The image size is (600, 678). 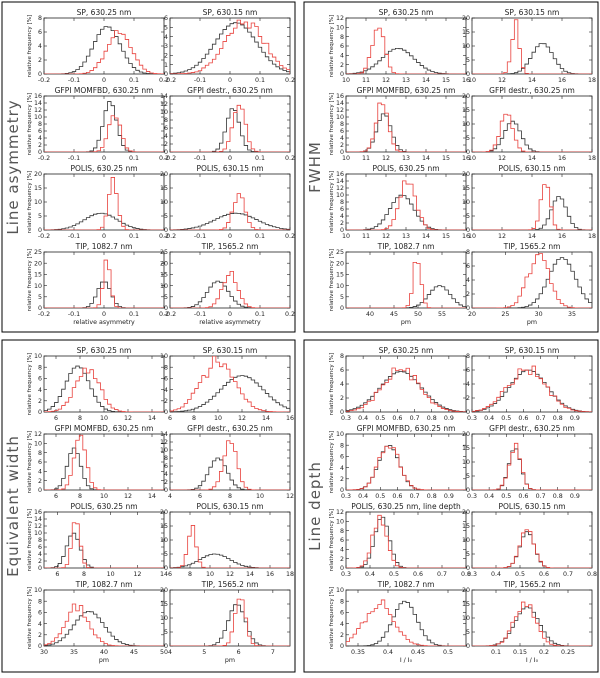 I want to click on panel: SP, 630.15 nm 0.3 0.4 0.5 0.6 0.7 0.8 0.9 0 2 4 6 8, so click(x=529, y=384).